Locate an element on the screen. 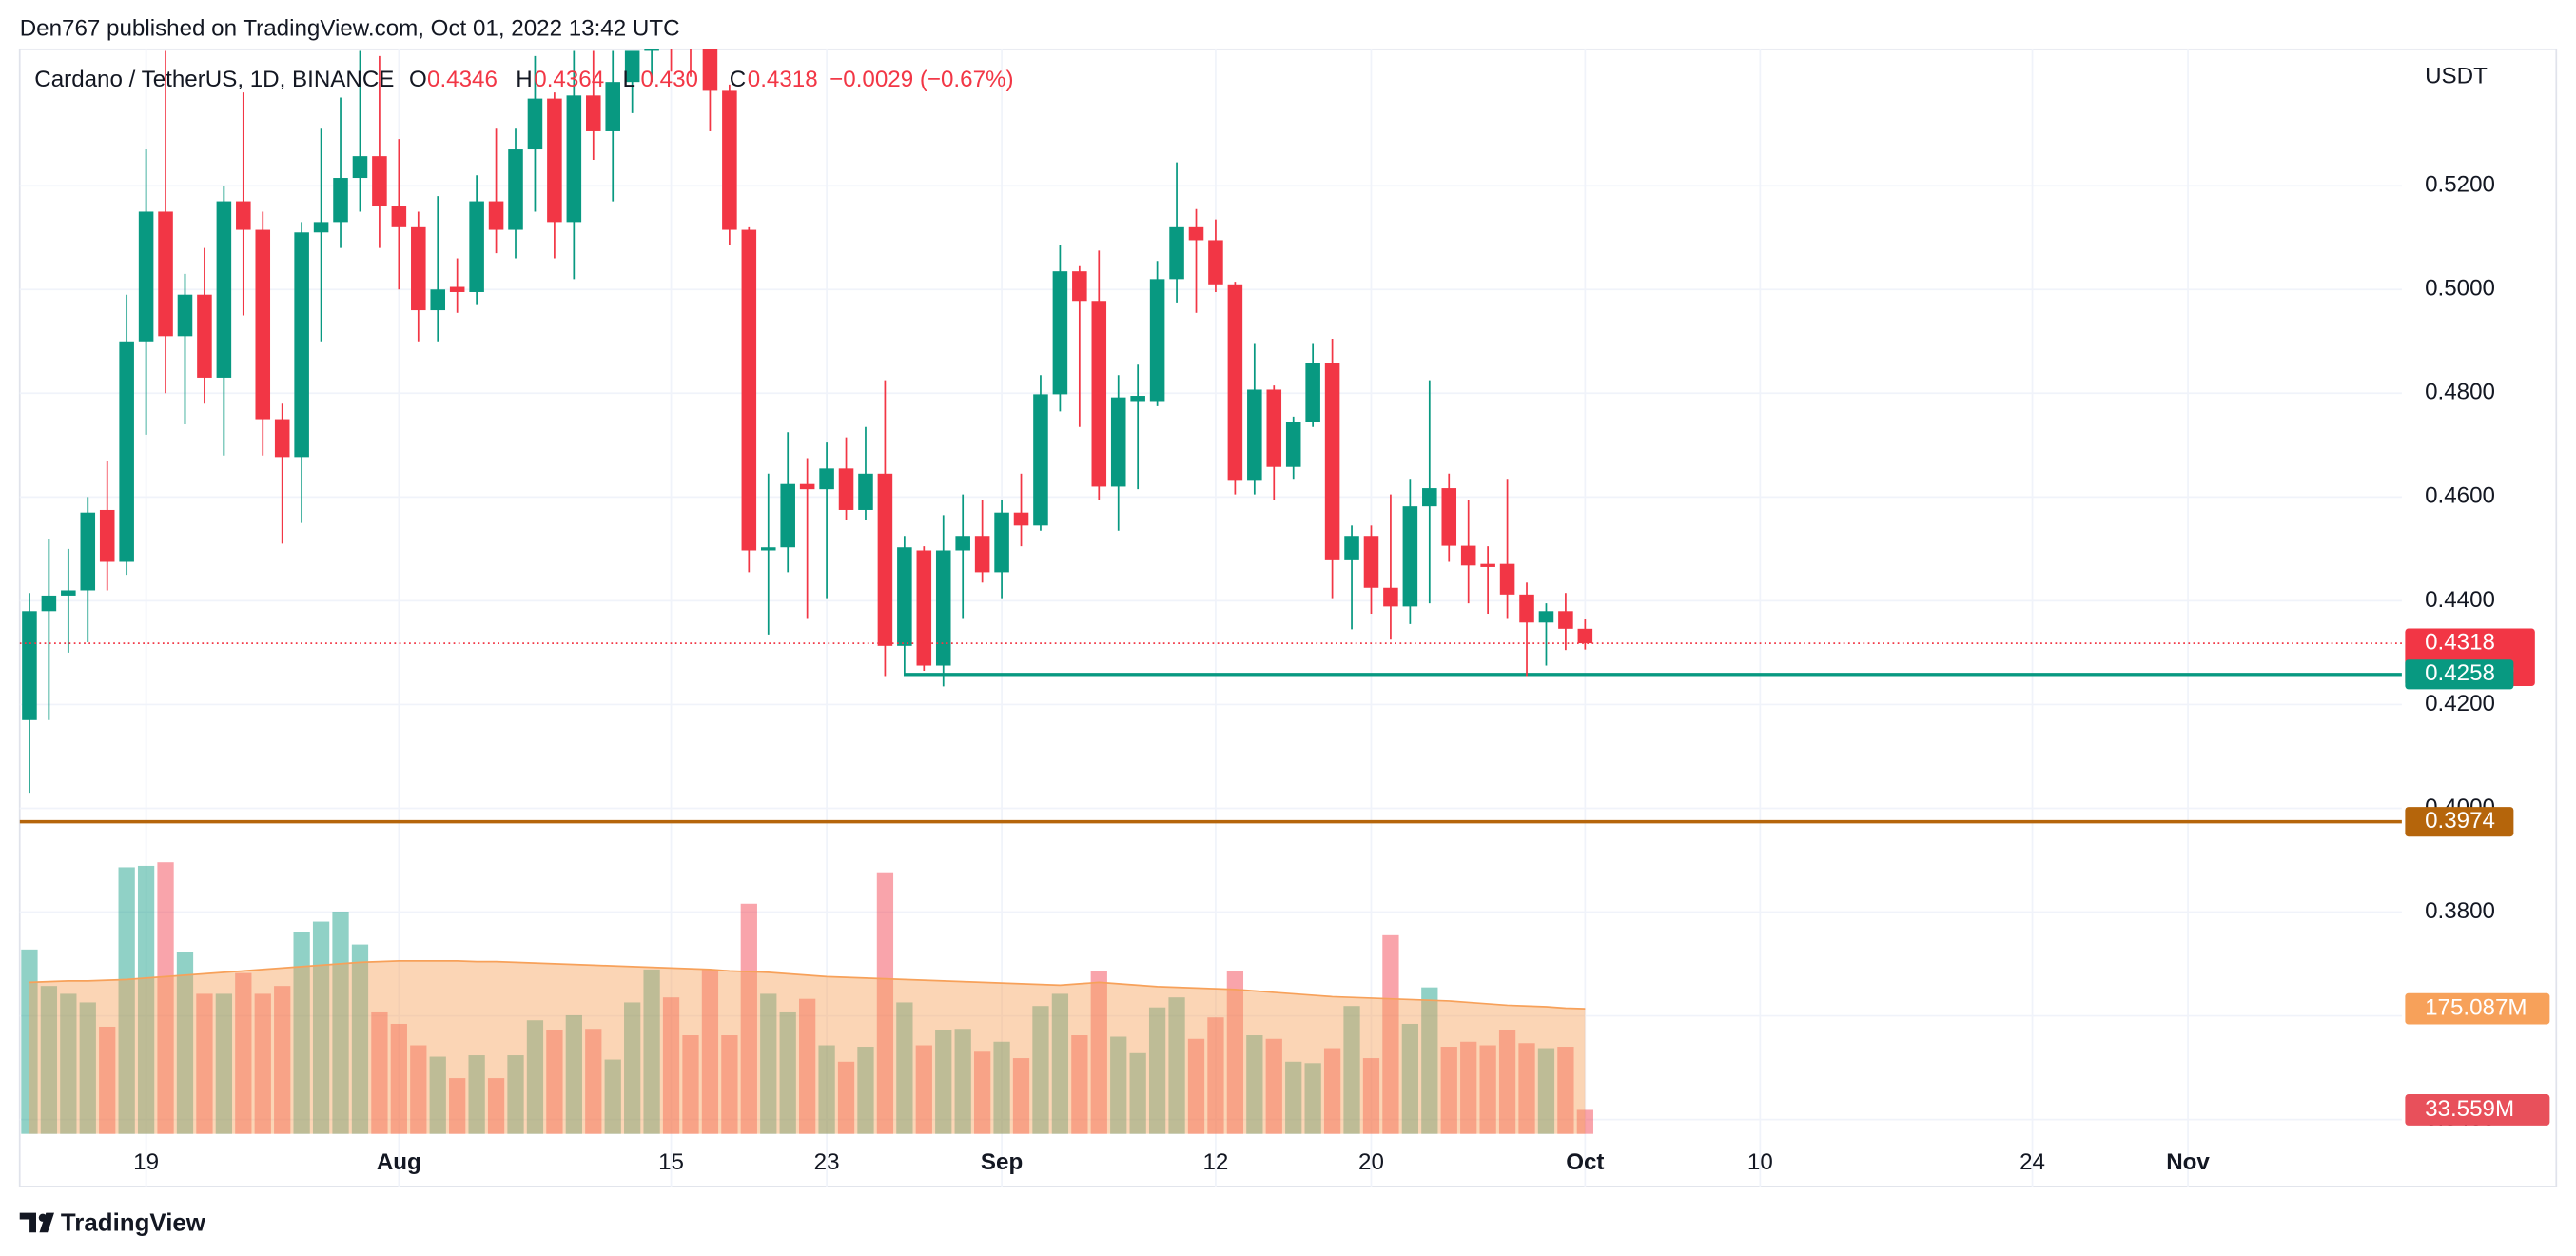  volume-ma-area is located at coordinates (808, 1047).